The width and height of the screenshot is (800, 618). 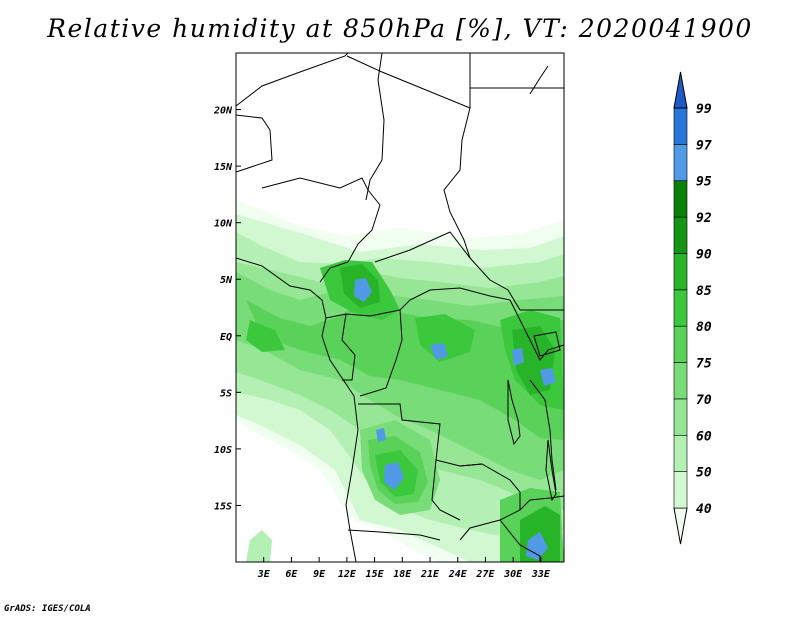 What do you see at coordinates (394, 535) in the screenshot?
I see `border-angola-namibia` at bounding box center [394, 535].